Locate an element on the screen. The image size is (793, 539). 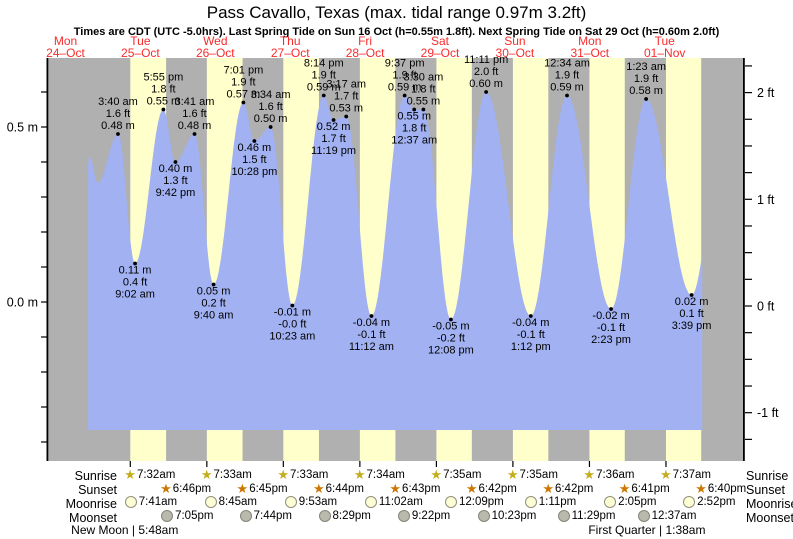
sunset-label-right: Sunset is located at coordinates (765, 490).